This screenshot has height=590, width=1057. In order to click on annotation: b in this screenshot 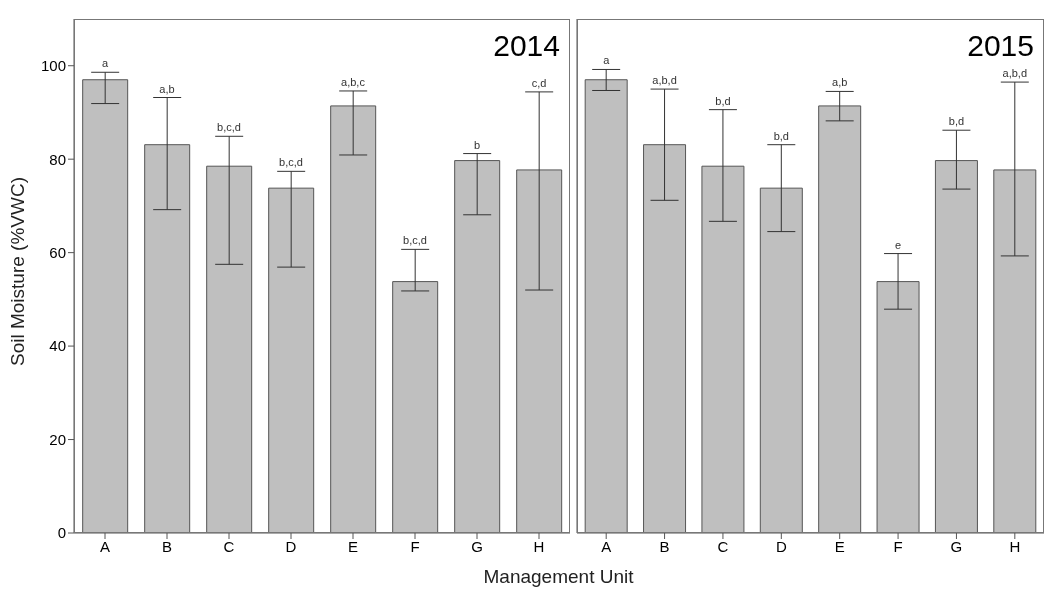, I will do `click(477, 144)`.